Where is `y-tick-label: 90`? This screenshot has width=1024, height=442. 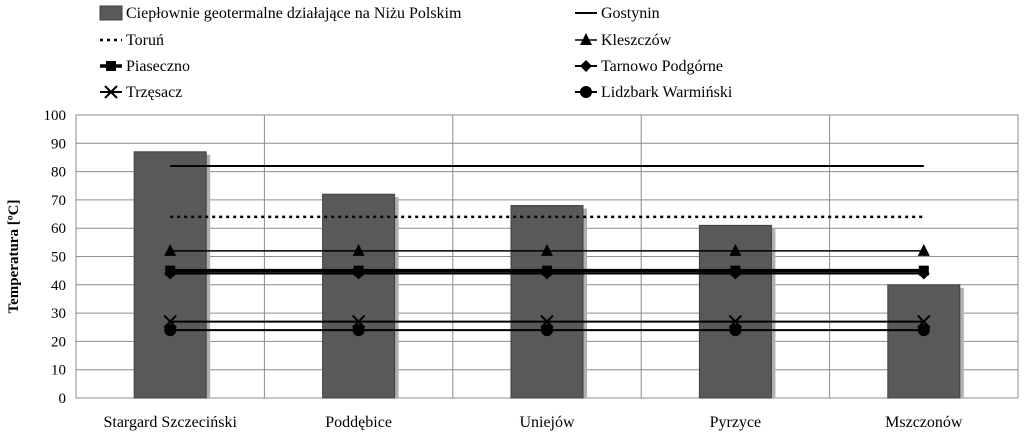 y-tick-label: 90 is located at coordinates (58, 144).